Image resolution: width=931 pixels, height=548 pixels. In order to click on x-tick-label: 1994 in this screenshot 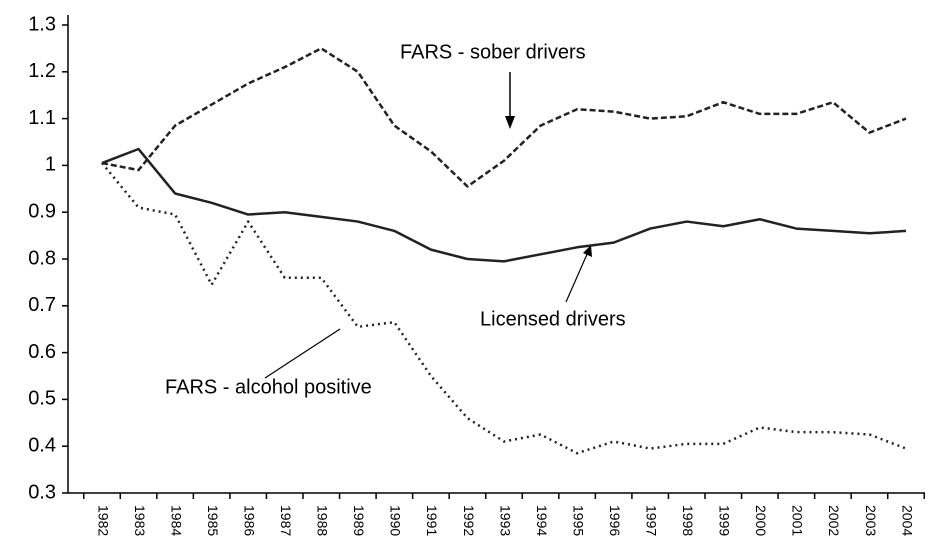, I will do `click(542, 520)`.